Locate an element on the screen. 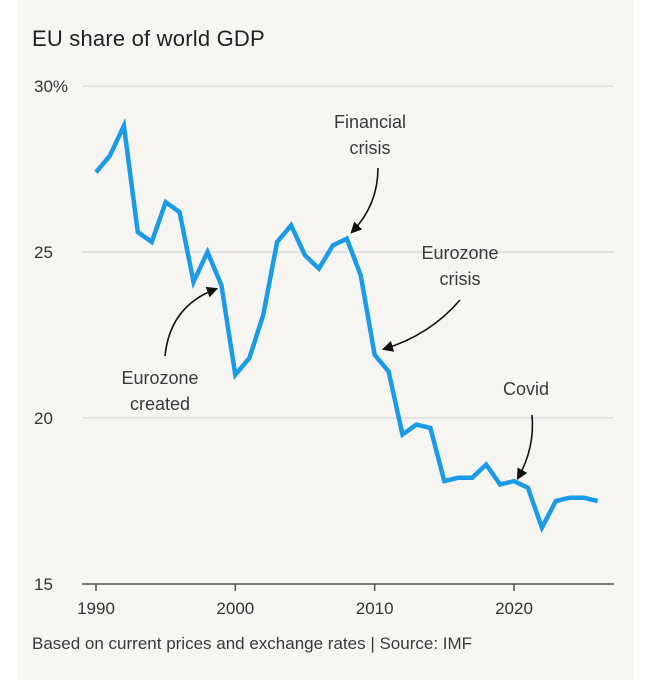  y-tick-label: 15 is located at coordinates (43, 584).